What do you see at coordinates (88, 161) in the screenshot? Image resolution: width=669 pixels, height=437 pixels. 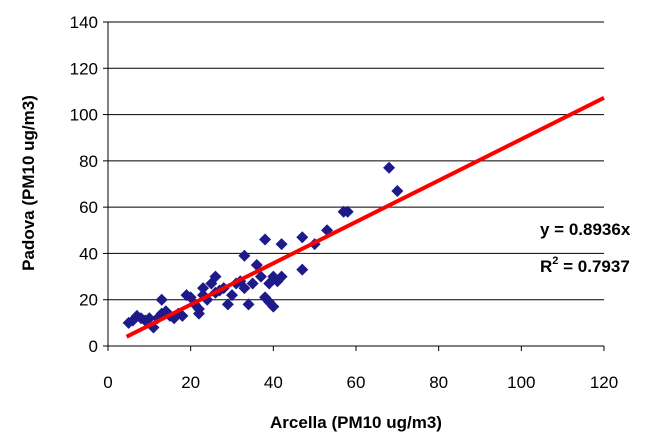 I see `y-tick-label: 80` at bounding box center [88, 161].